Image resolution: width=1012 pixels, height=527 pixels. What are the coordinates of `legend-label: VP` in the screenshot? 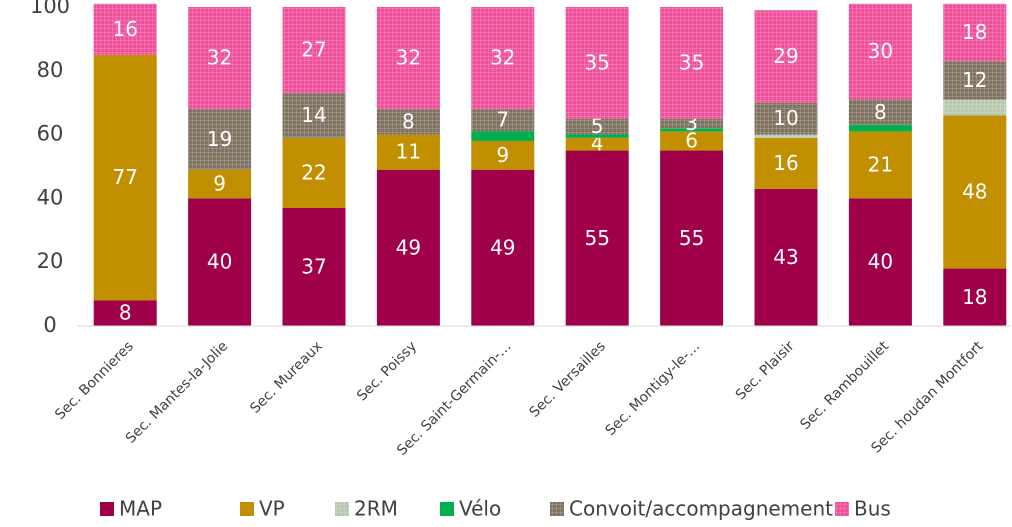 It's located at (272, 509).